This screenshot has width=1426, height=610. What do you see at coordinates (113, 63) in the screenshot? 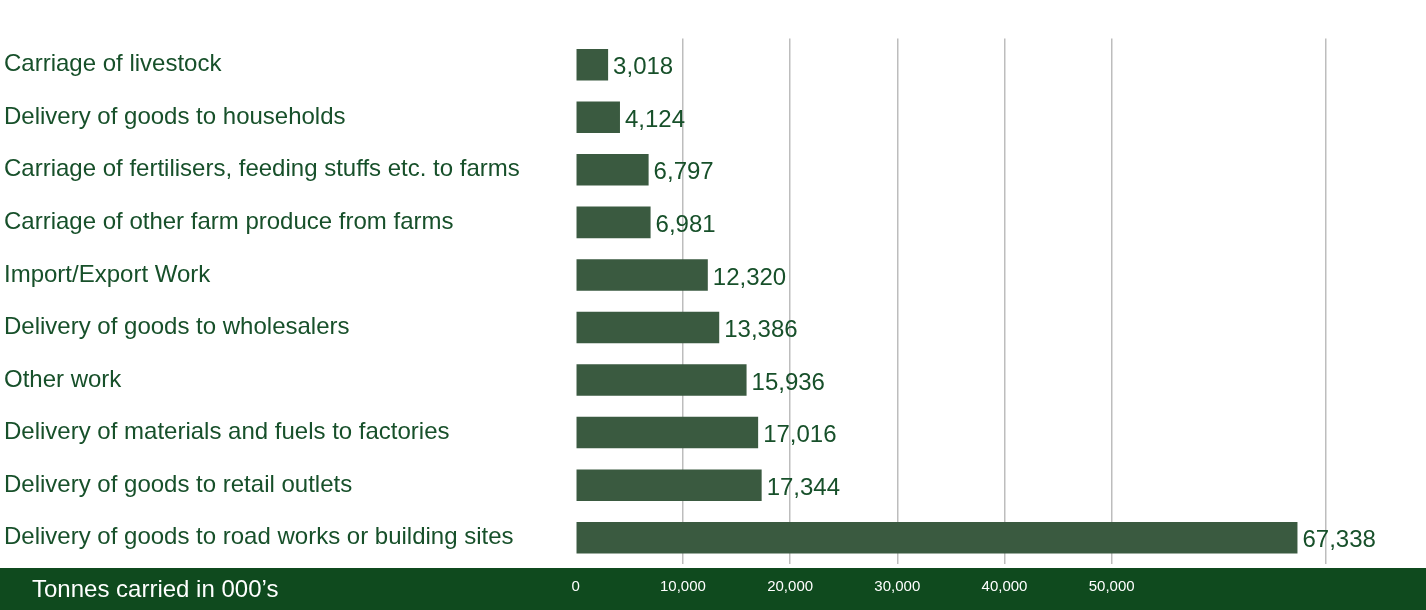
I see `y-tick-label: Carriage of livestock` at bounding box center [113, 63].